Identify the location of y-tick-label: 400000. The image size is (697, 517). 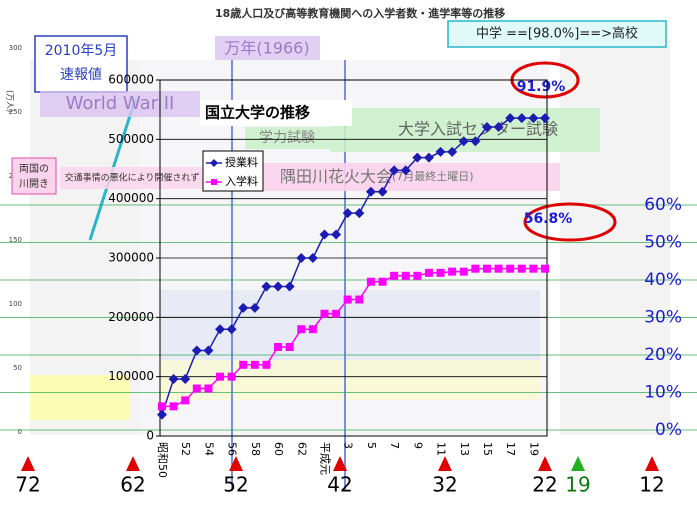
(131, 198).